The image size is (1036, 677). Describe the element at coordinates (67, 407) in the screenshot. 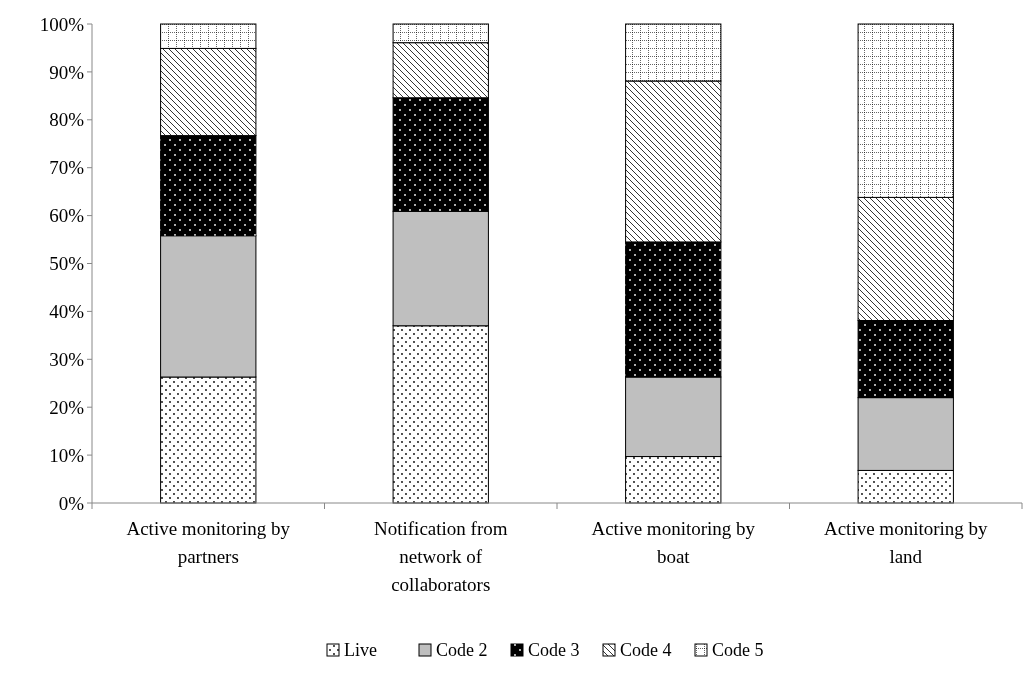

I see `y-tick-label: 20%` at that location.